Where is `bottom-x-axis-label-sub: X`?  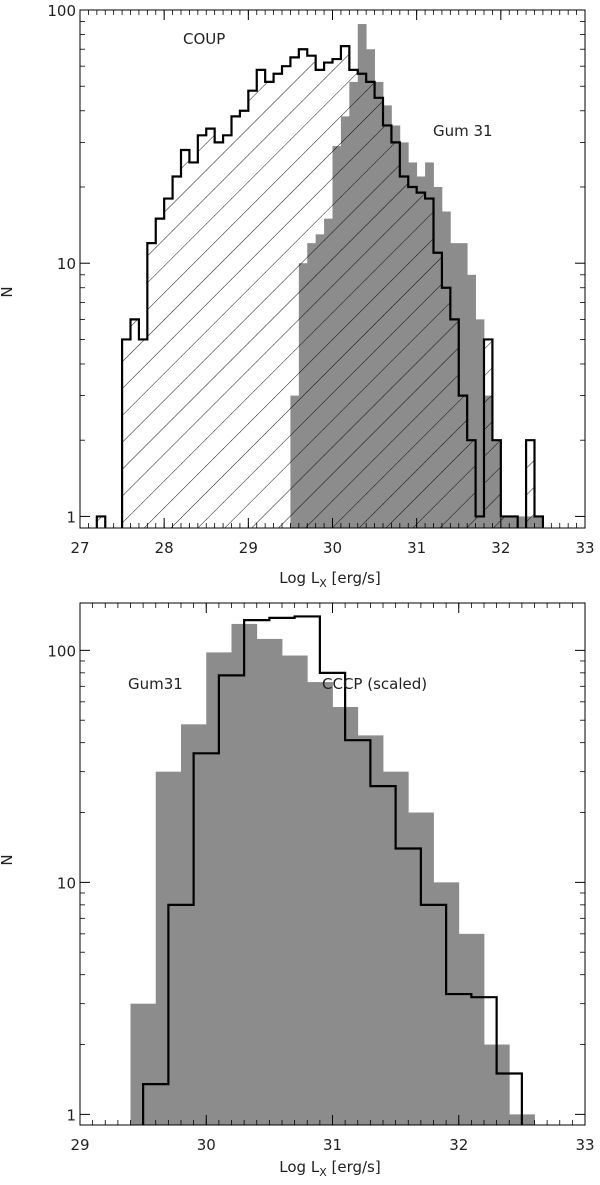
bottom-x-axis-label-sub: X is located at coordinates (323, 1172).